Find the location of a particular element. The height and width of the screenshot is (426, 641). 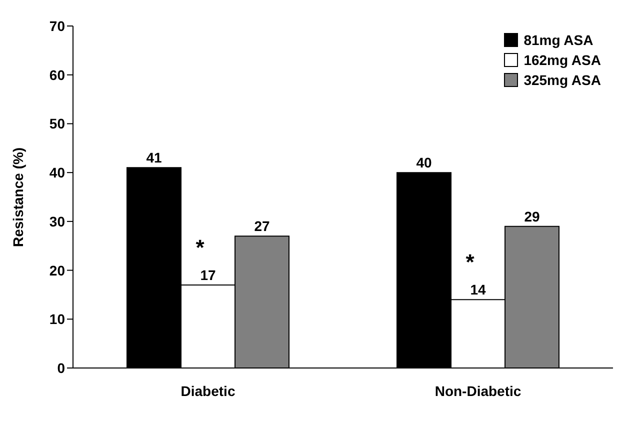

x-tick-label: Non-Diabetic is located at coordinates (478, 390).